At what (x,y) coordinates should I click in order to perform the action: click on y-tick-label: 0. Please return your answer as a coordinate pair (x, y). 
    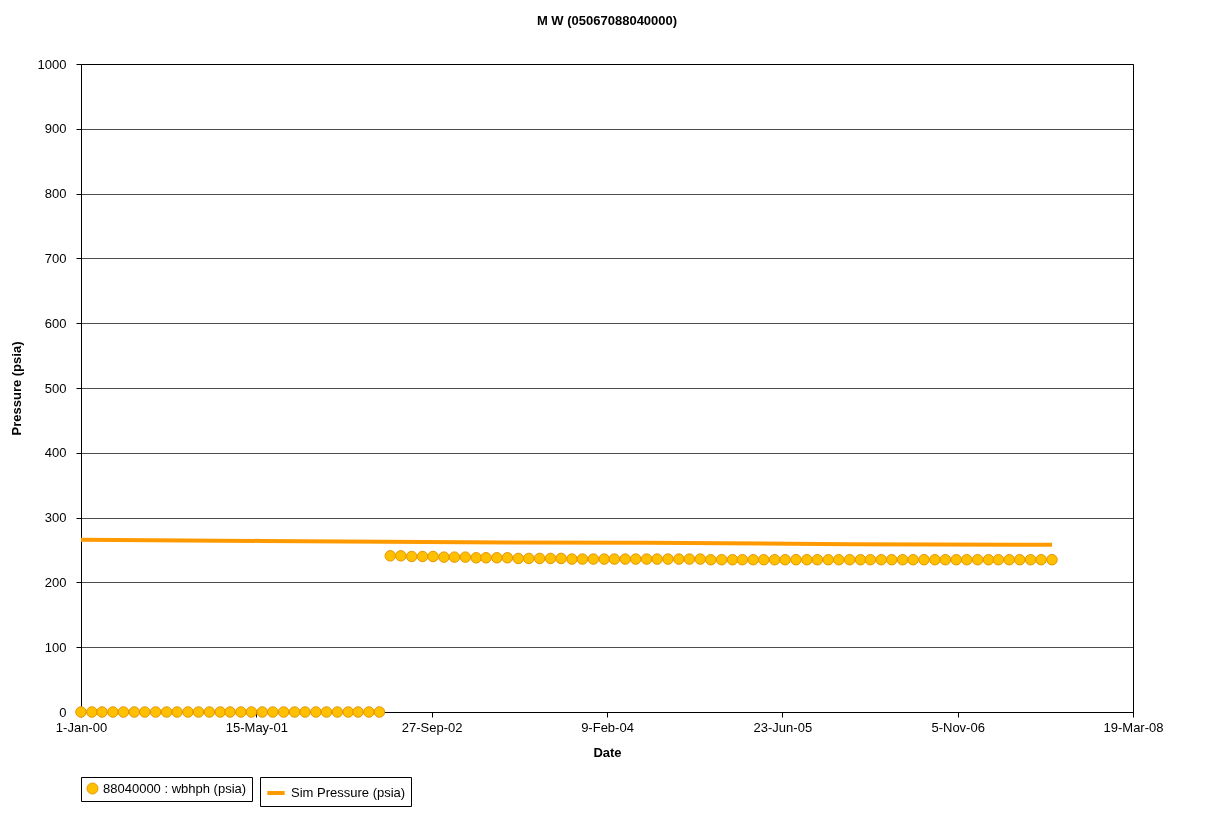
    Looking at the image, I should click on (63, 712).